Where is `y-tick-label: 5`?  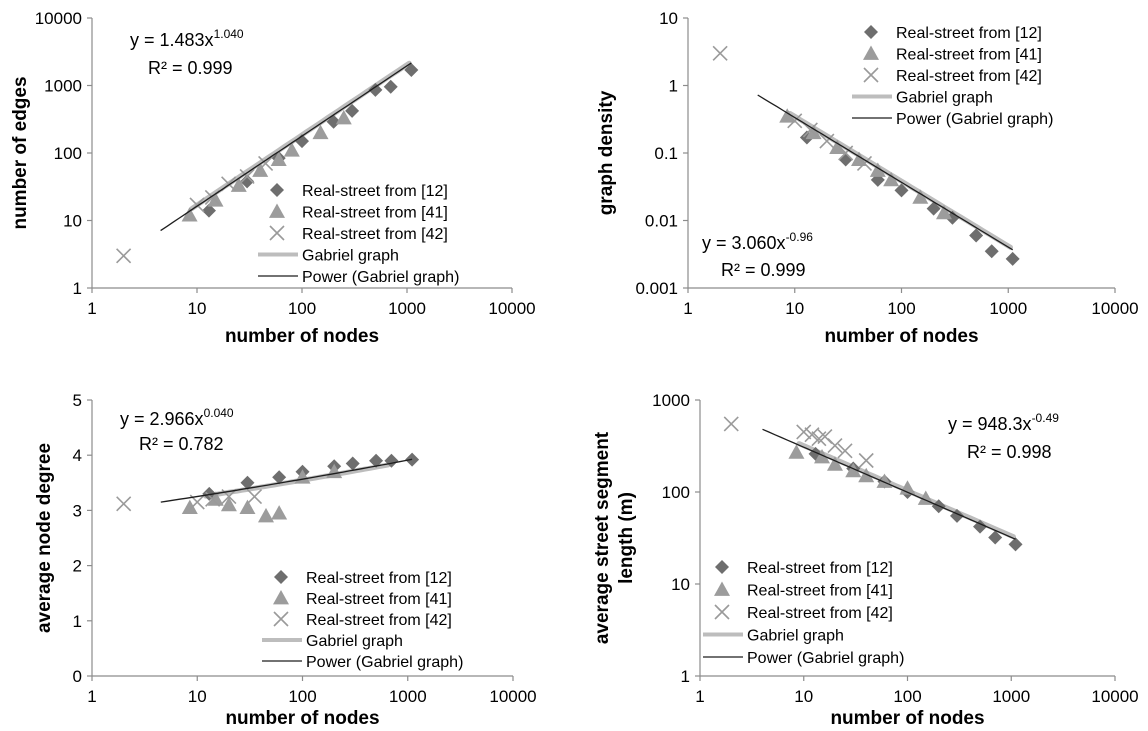 y-tick-label: 5 is located at coordinates (77, 400).